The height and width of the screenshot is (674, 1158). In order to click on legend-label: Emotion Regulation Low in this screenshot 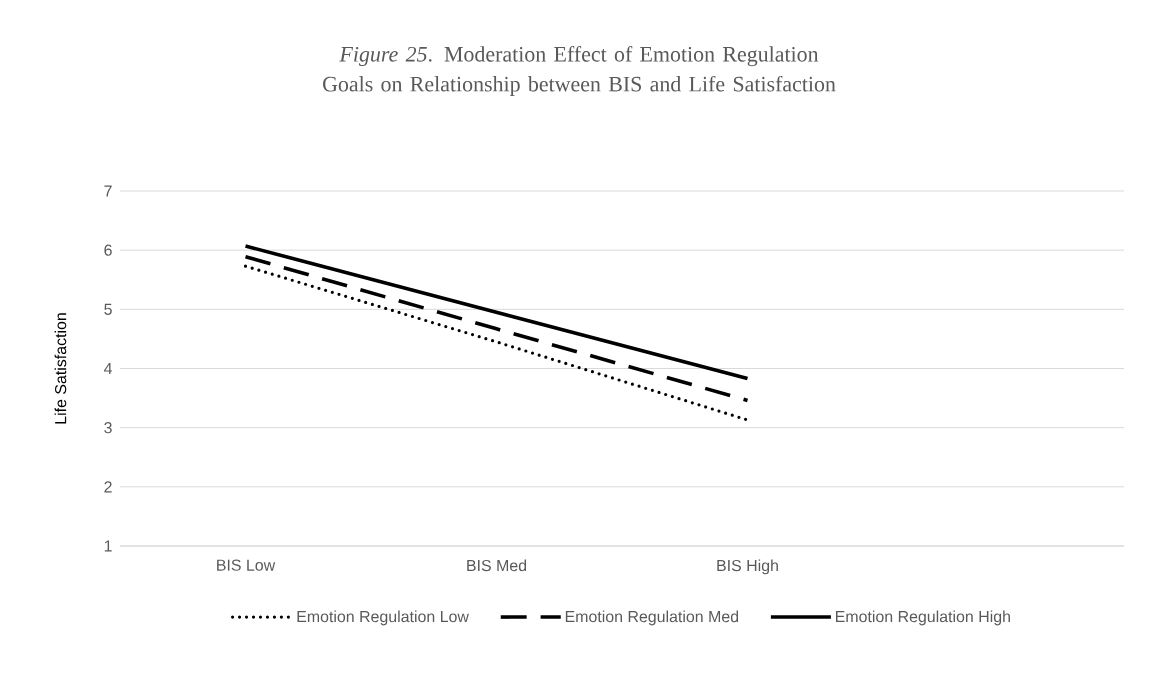, I will do `click(383, 618)`.